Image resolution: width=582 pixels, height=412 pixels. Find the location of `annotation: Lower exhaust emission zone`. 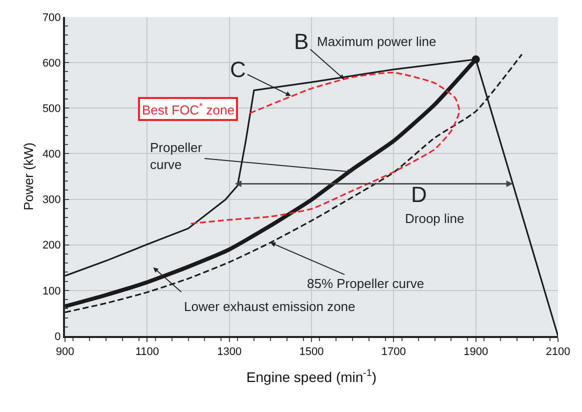

annotation: Lower exhaust emission zone is located at coordinates (270, 306).